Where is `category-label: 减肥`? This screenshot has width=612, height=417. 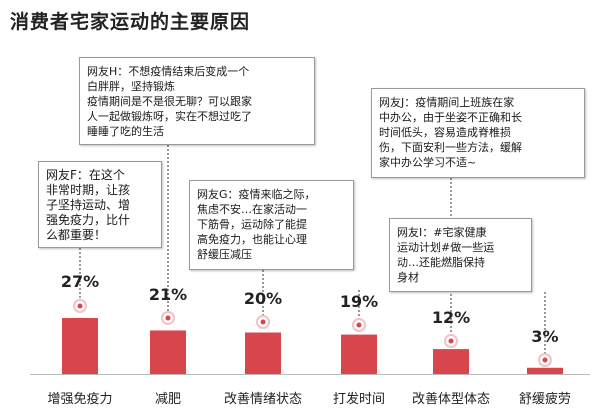 category-label: 减肥 is located at coordinates (168, 399).